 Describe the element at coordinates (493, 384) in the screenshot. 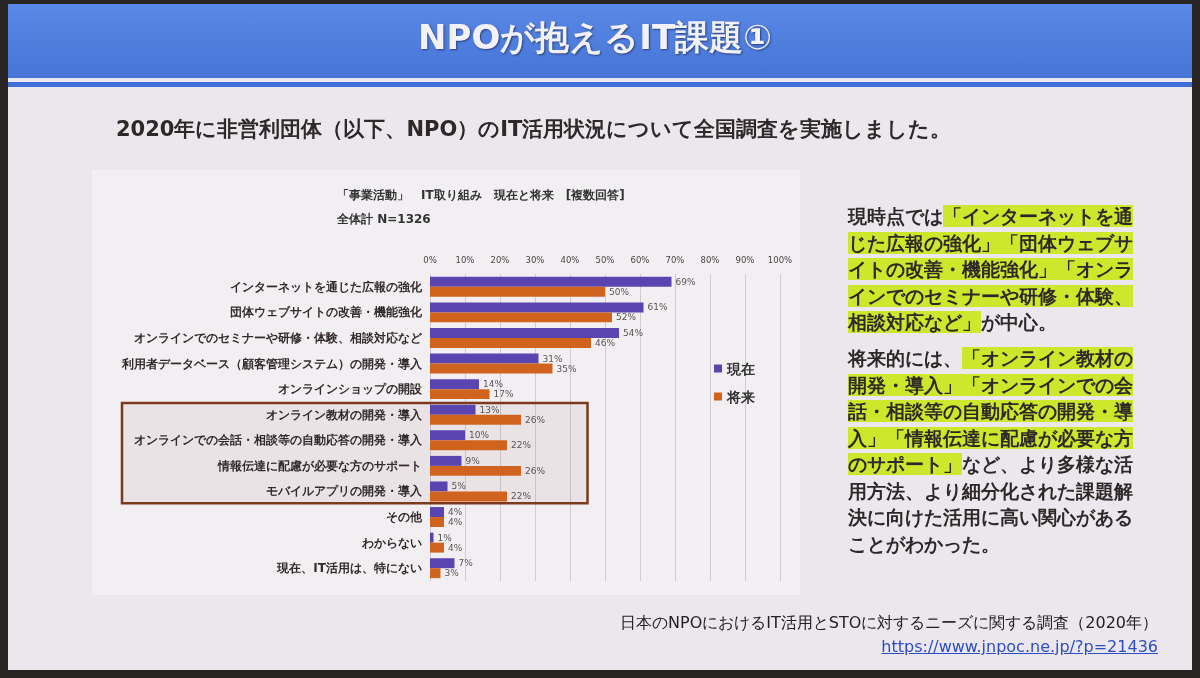

I see `data-label: 14%` at that location.